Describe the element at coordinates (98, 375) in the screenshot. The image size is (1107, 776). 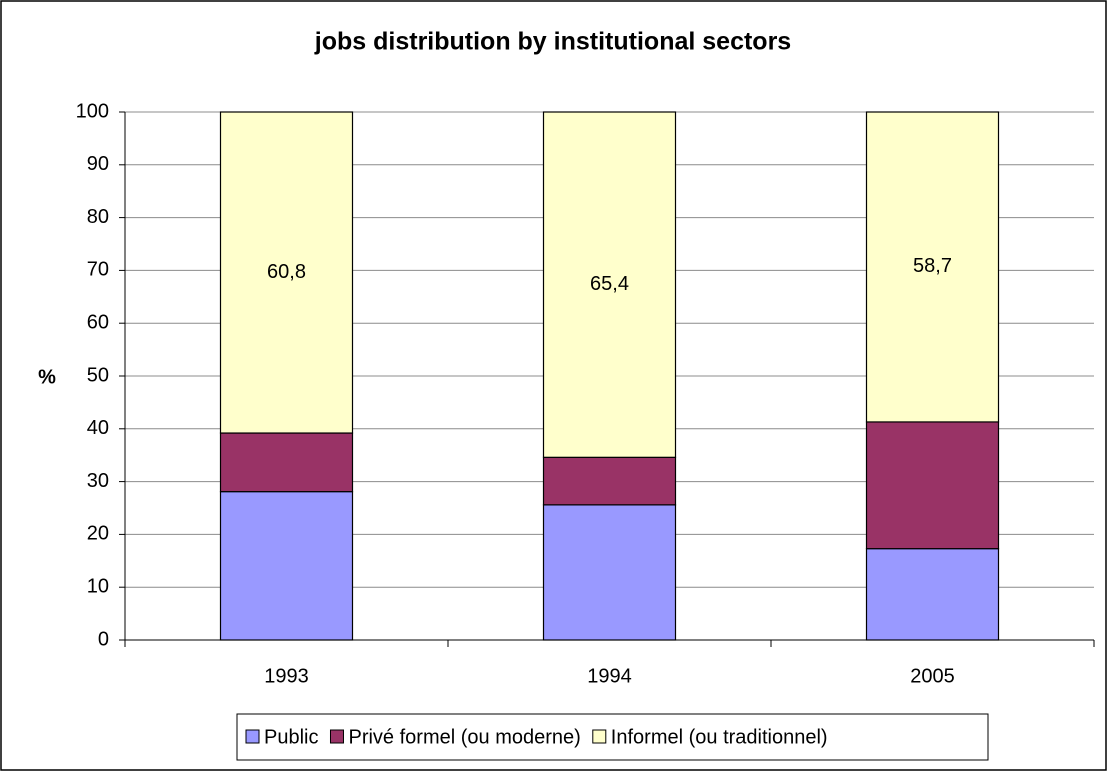
I see `y-tick-label: 50` at that location.